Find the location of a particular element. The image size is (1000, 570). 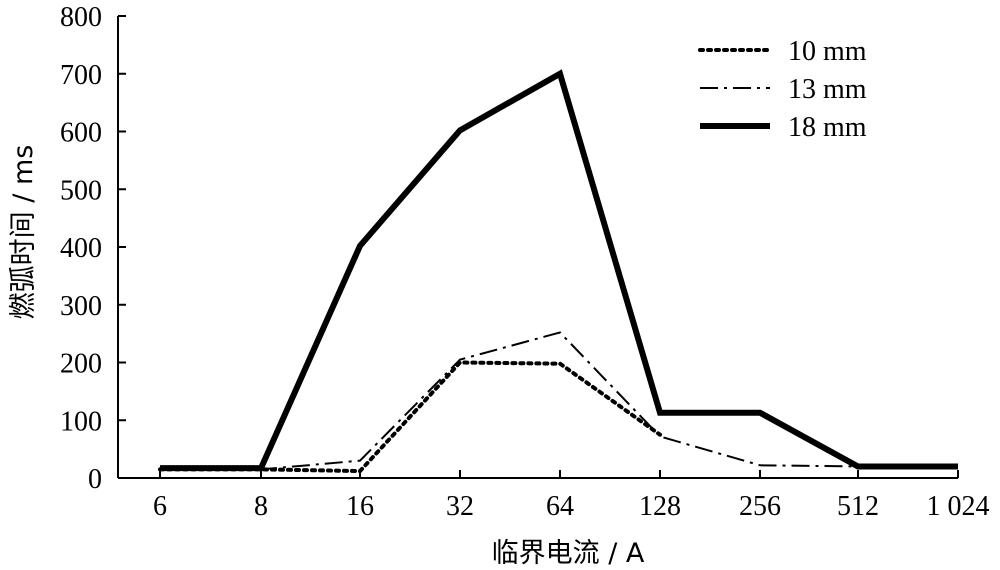

series-line-10mm is located at coordinates (410, 417).